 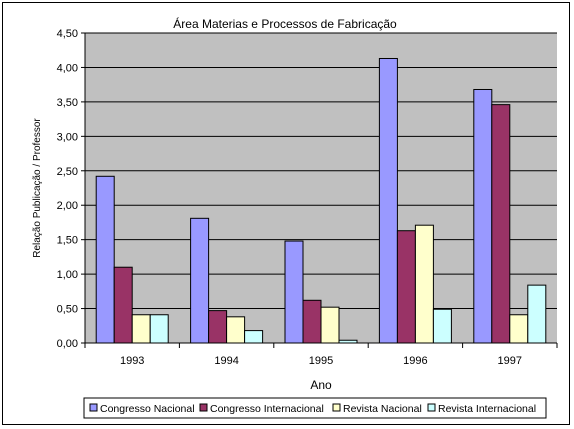 What do you see at coordinates (67, 241) in the screenshot?
I see `y-tick-label: 1,50` at bounding box center [67, 241].